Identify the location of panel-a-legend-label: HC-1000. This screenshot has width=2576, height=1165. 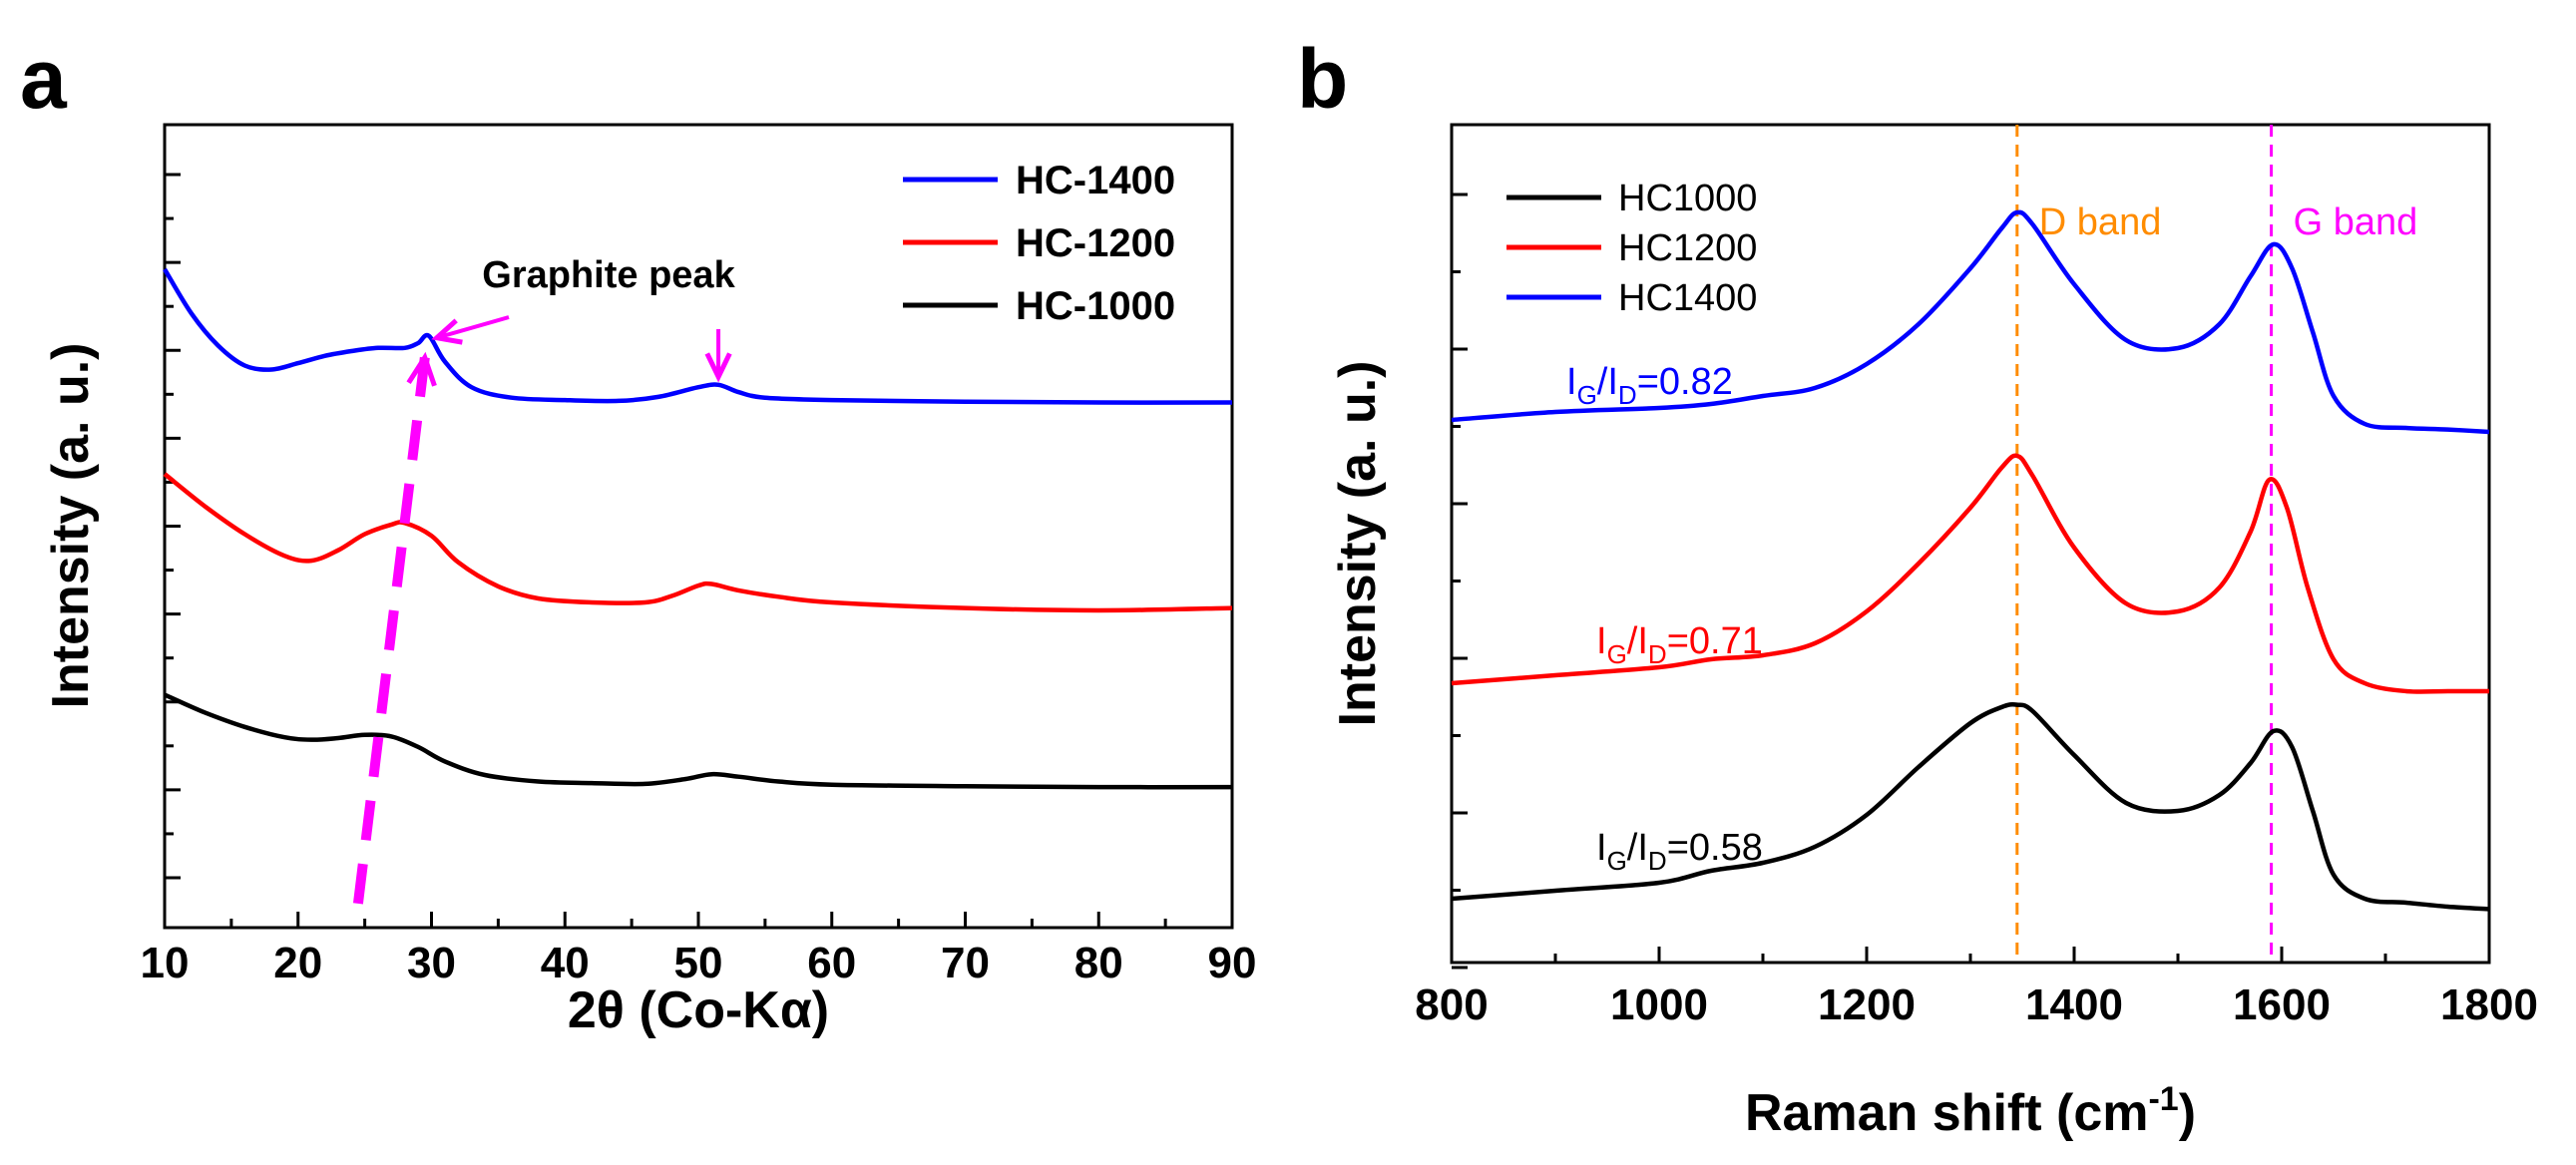
(1095, 306).